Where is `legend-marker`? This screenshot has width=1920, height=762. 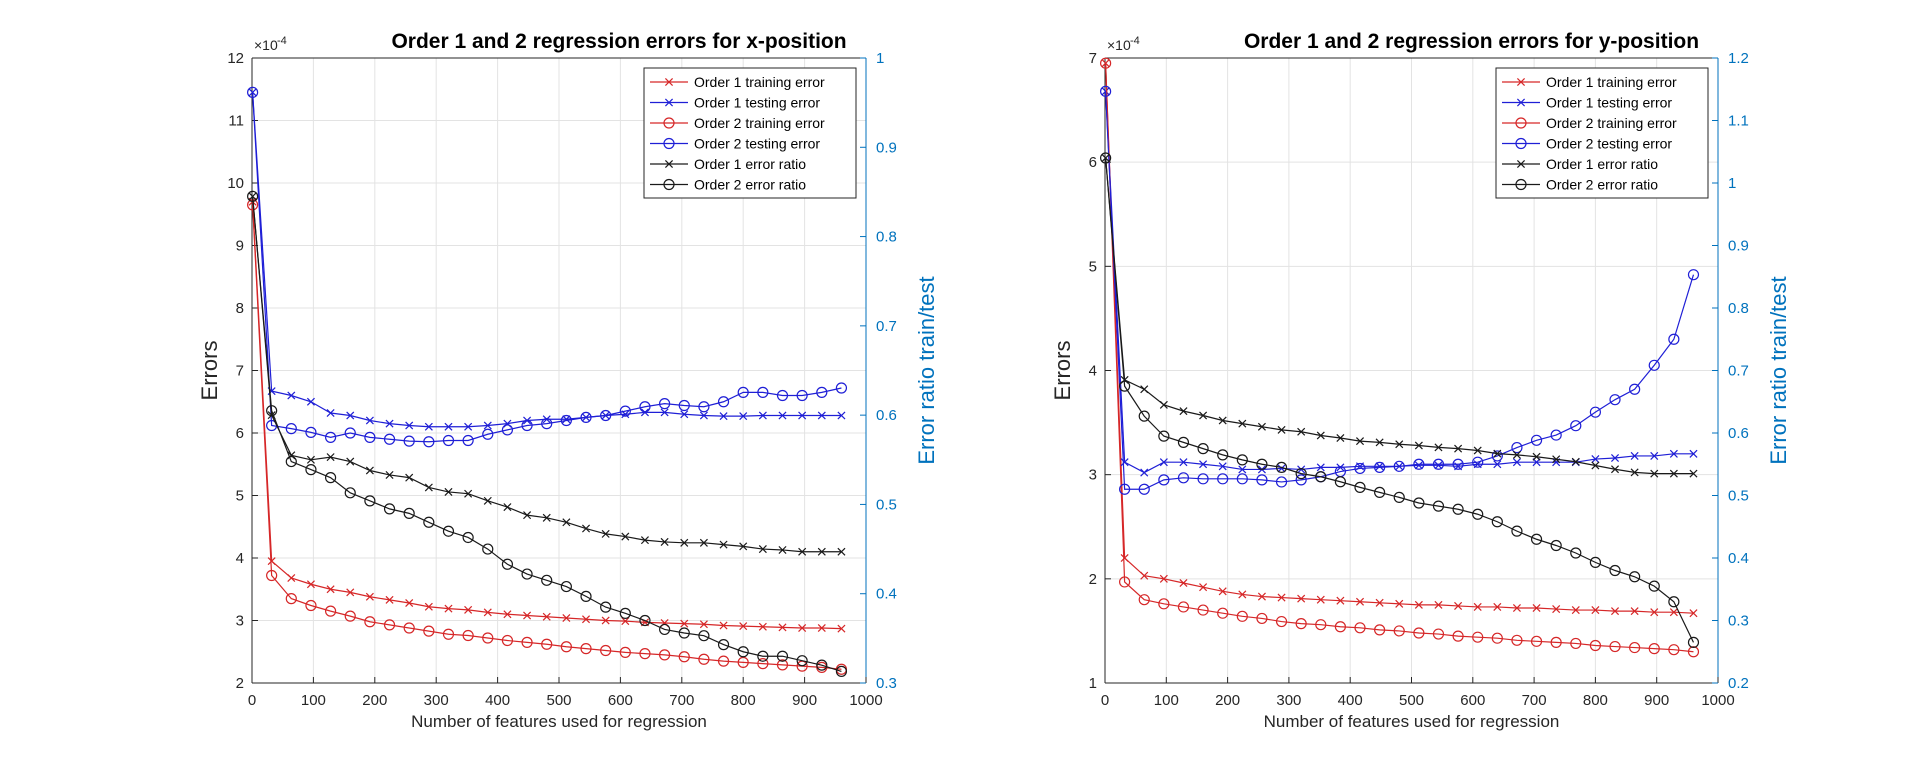 legend-marker is located at coordinates (1521, 82).